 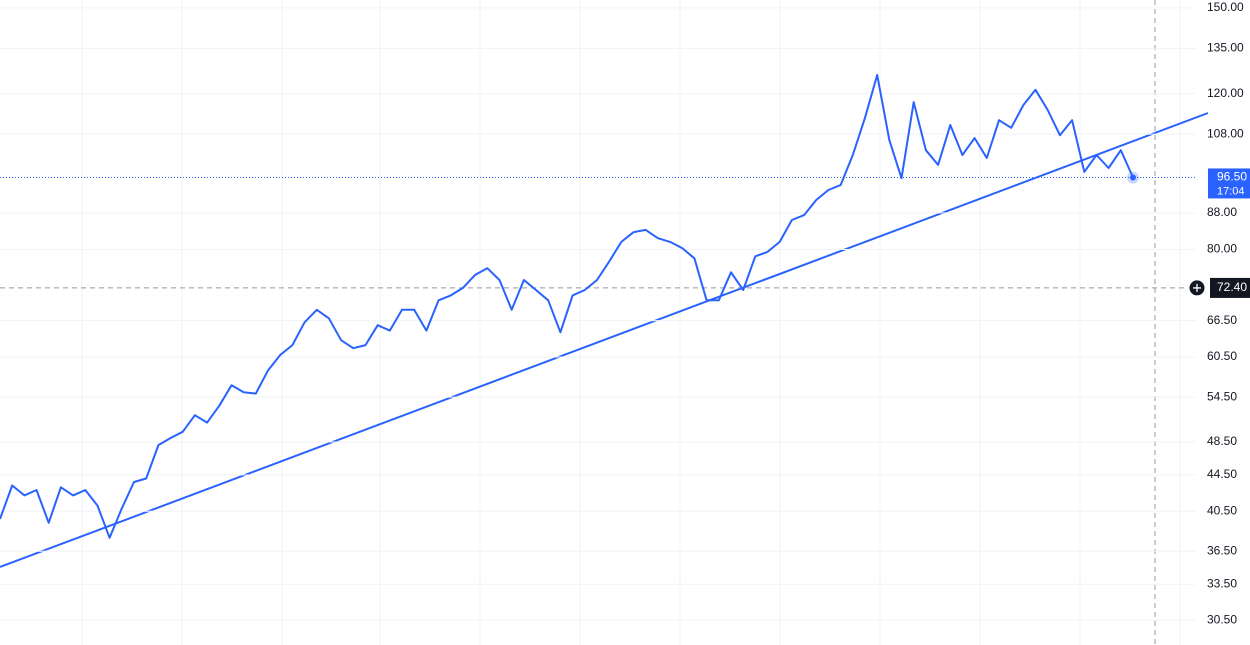 What do you see at coordinates (1231, 191) in the screenshot?
I see `countdown-label: 17:04` at bounding box center [1231, 191].